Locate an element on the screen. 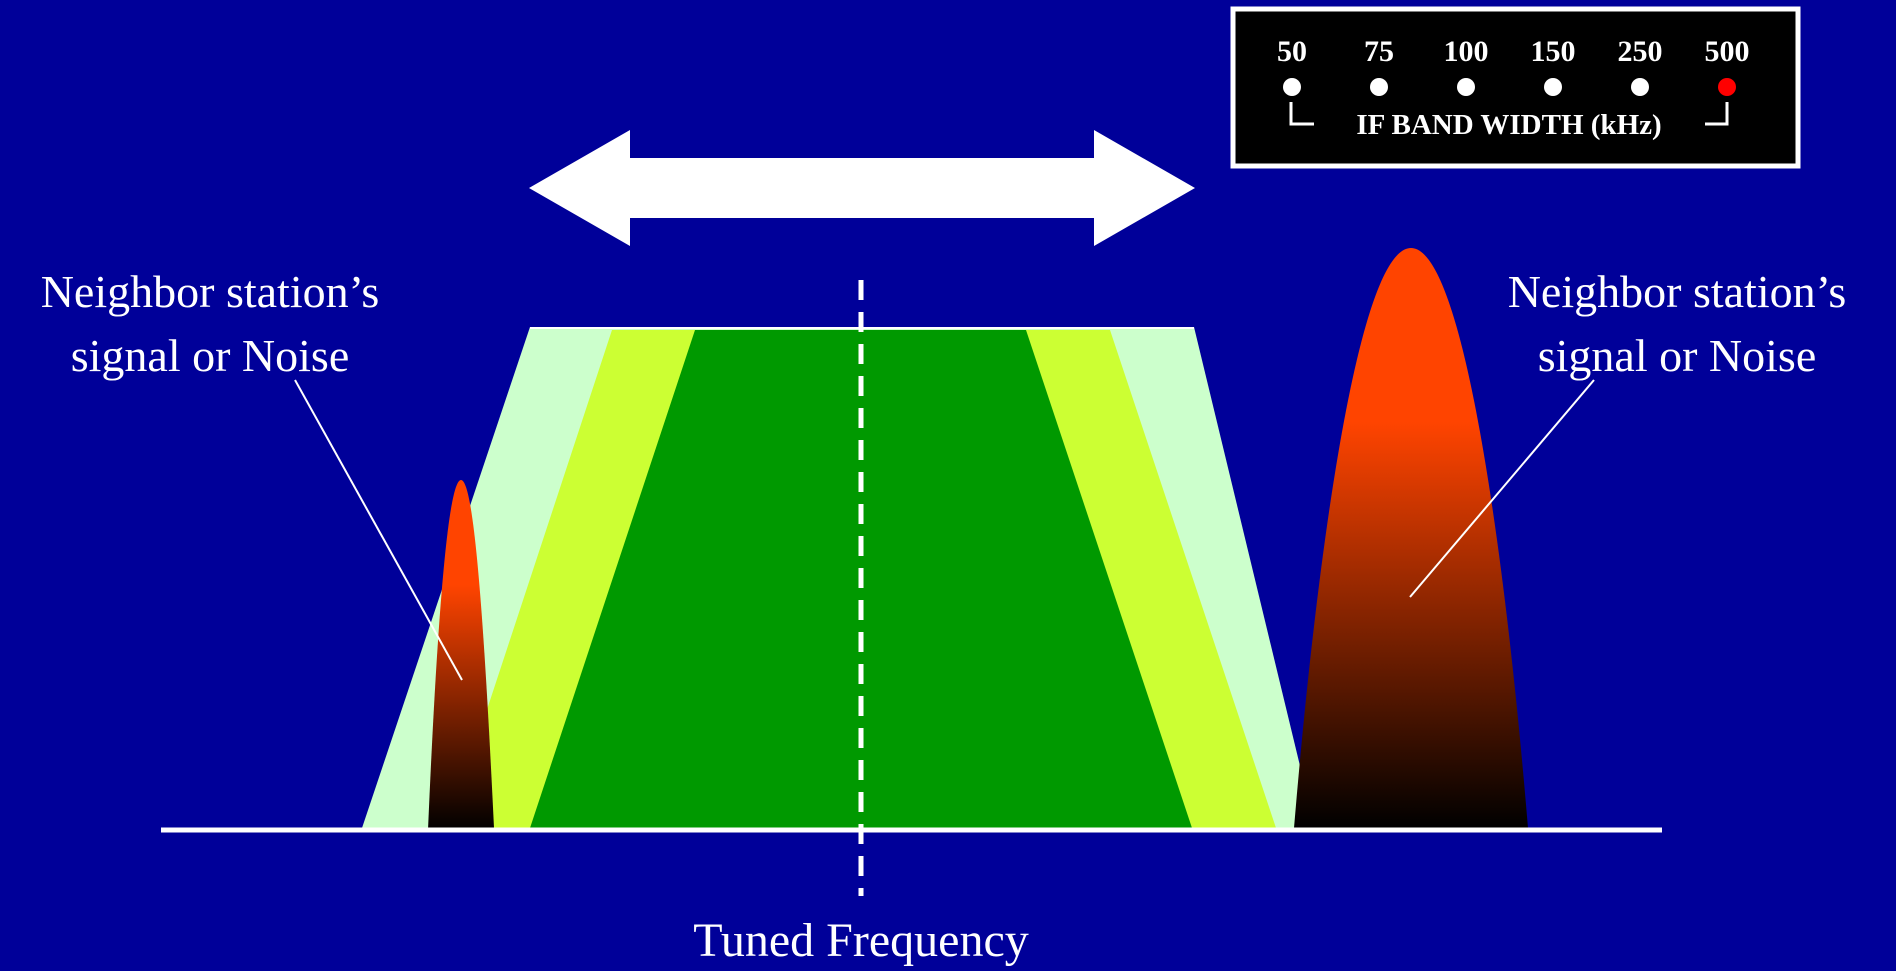  right-neighbor-signal-peak is located at coordinates (1411, 538).